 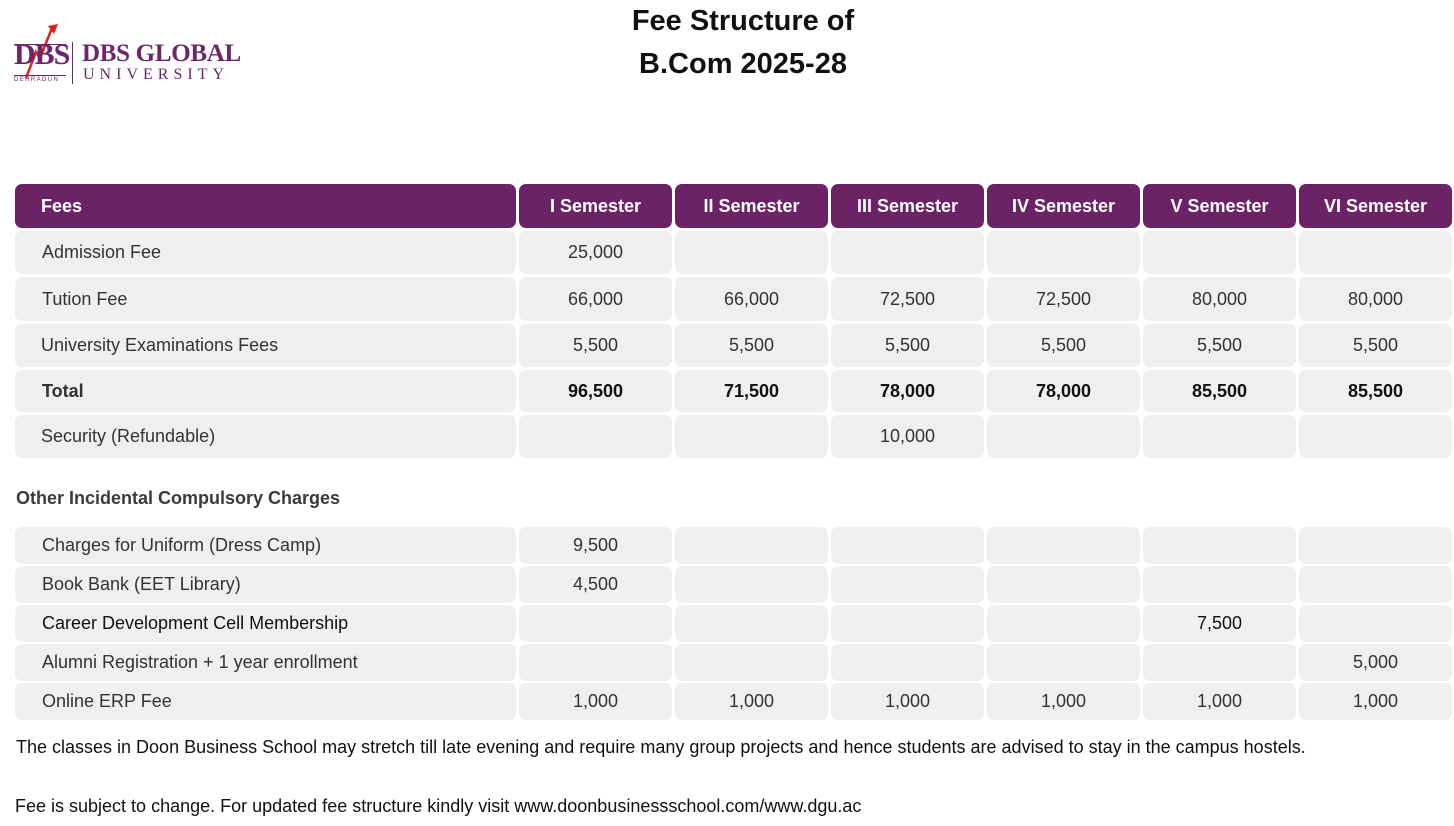 I want to click on row-label: Book Bank (EET Library), so click(x=265, y=584).